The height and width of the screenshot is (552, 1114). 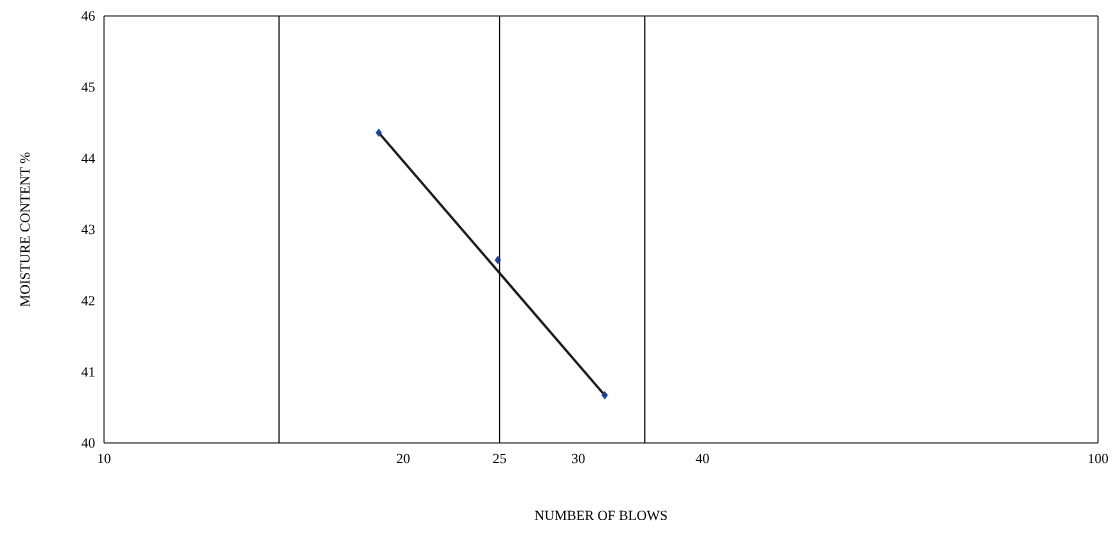 I want to click on y-tick-label: 41, so click(x=88, y=372).